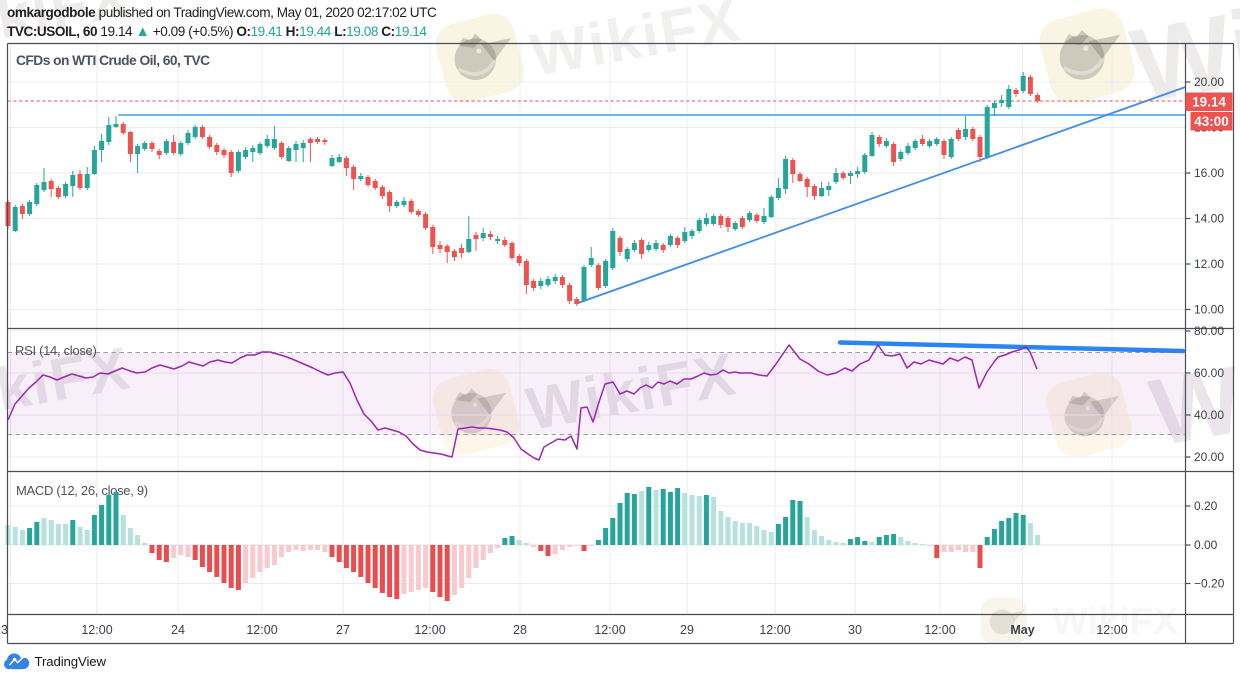 This screenshot has width=1240, height=681. What do you see at coordinates (855, 630) in the screenshot?
I see `svg-text: 30` at bounding box center [855, 630].